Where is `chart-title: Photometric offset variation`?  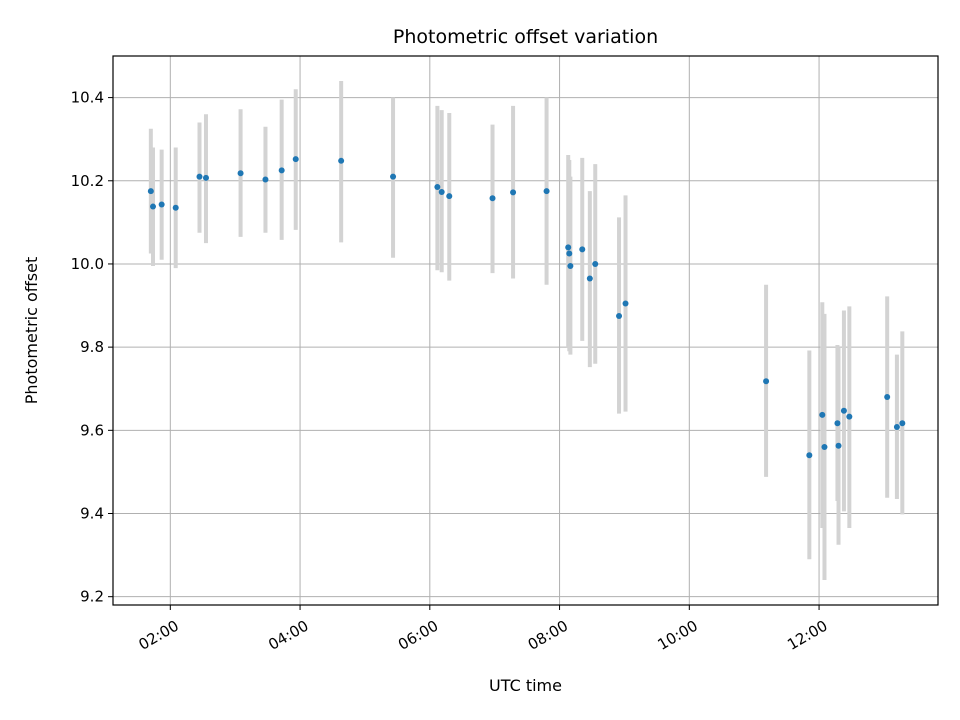
chart-title: Photometric offset variation is located at coordinates (525, 37).